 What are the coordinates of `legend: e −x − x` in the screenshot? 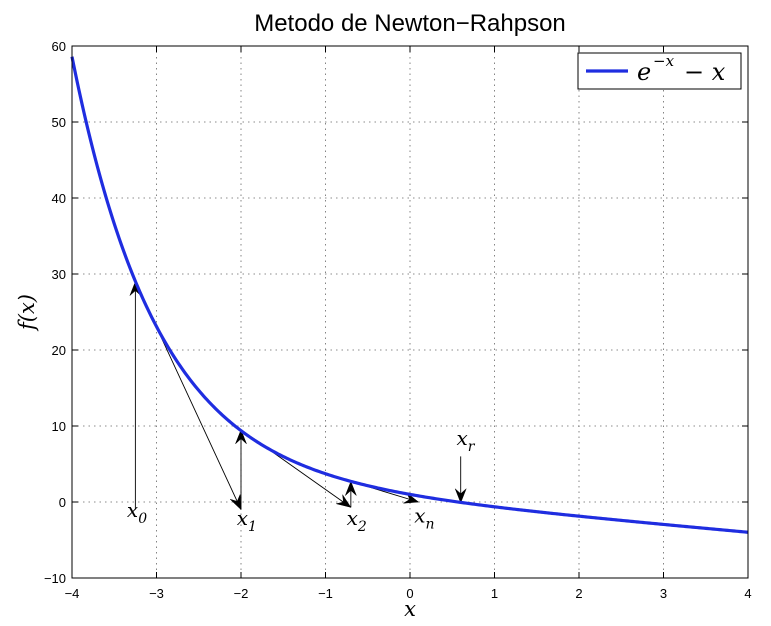 It's located at (659, 71).